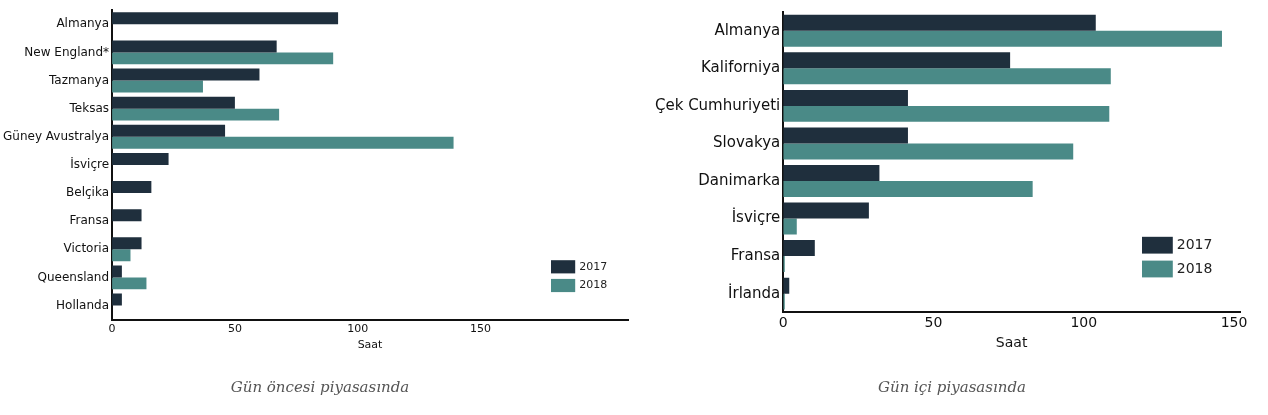  Describe the element at coordinates (73, 276) in the screenshot. I see `y-tick-label: Queensland` at that location.